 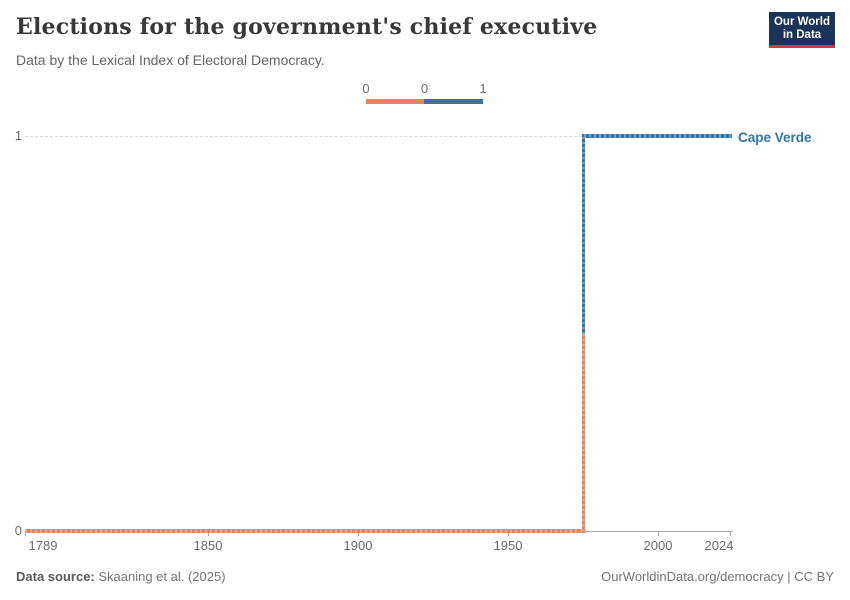 I want to click on owid-logo-line1: Our World, so click(x=801, y=22).